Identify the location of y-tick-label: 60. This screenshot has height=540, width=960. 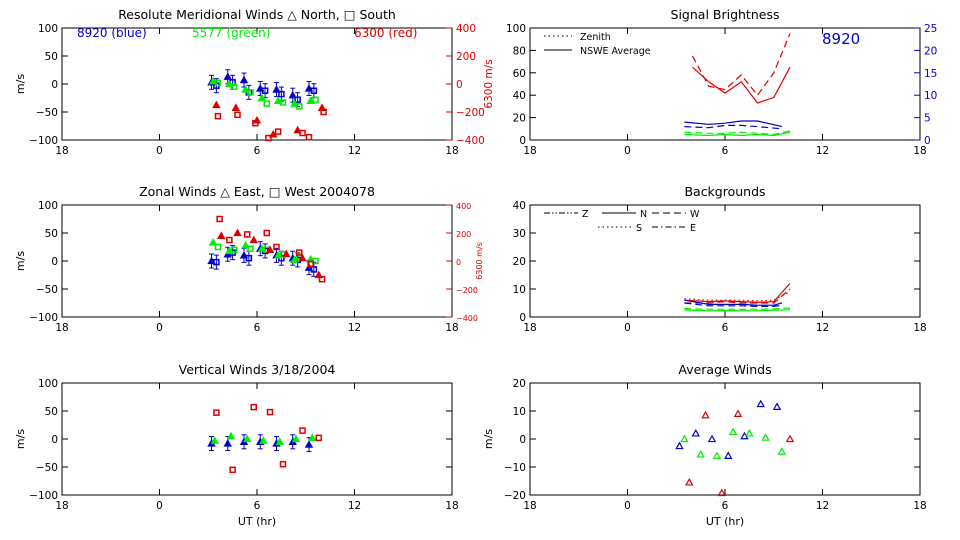
(519, 74).